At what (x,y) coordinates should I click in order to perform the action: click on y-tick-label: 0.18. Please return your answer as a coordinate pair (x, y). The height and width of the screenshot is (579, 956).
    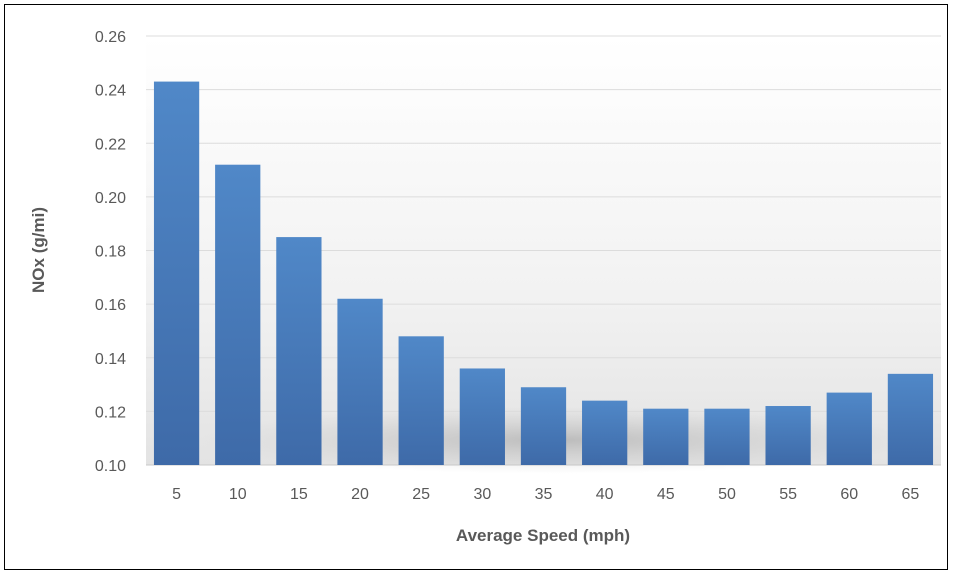
    Looking at the image, I should click on (110, 252).